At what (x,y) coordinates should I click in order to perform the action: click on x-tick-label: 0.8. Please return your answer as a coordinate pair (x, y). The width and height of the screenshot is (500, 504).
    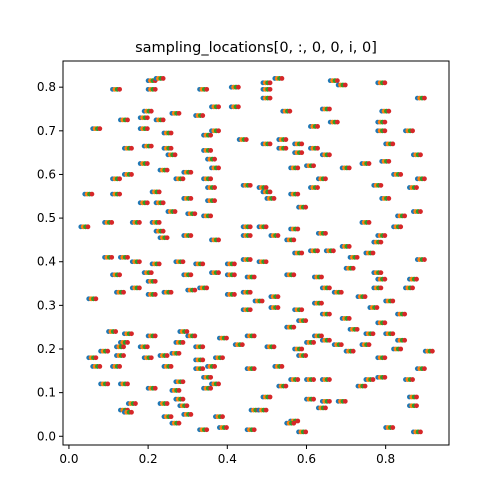
    Looking at the image, I should click on (385, 459).